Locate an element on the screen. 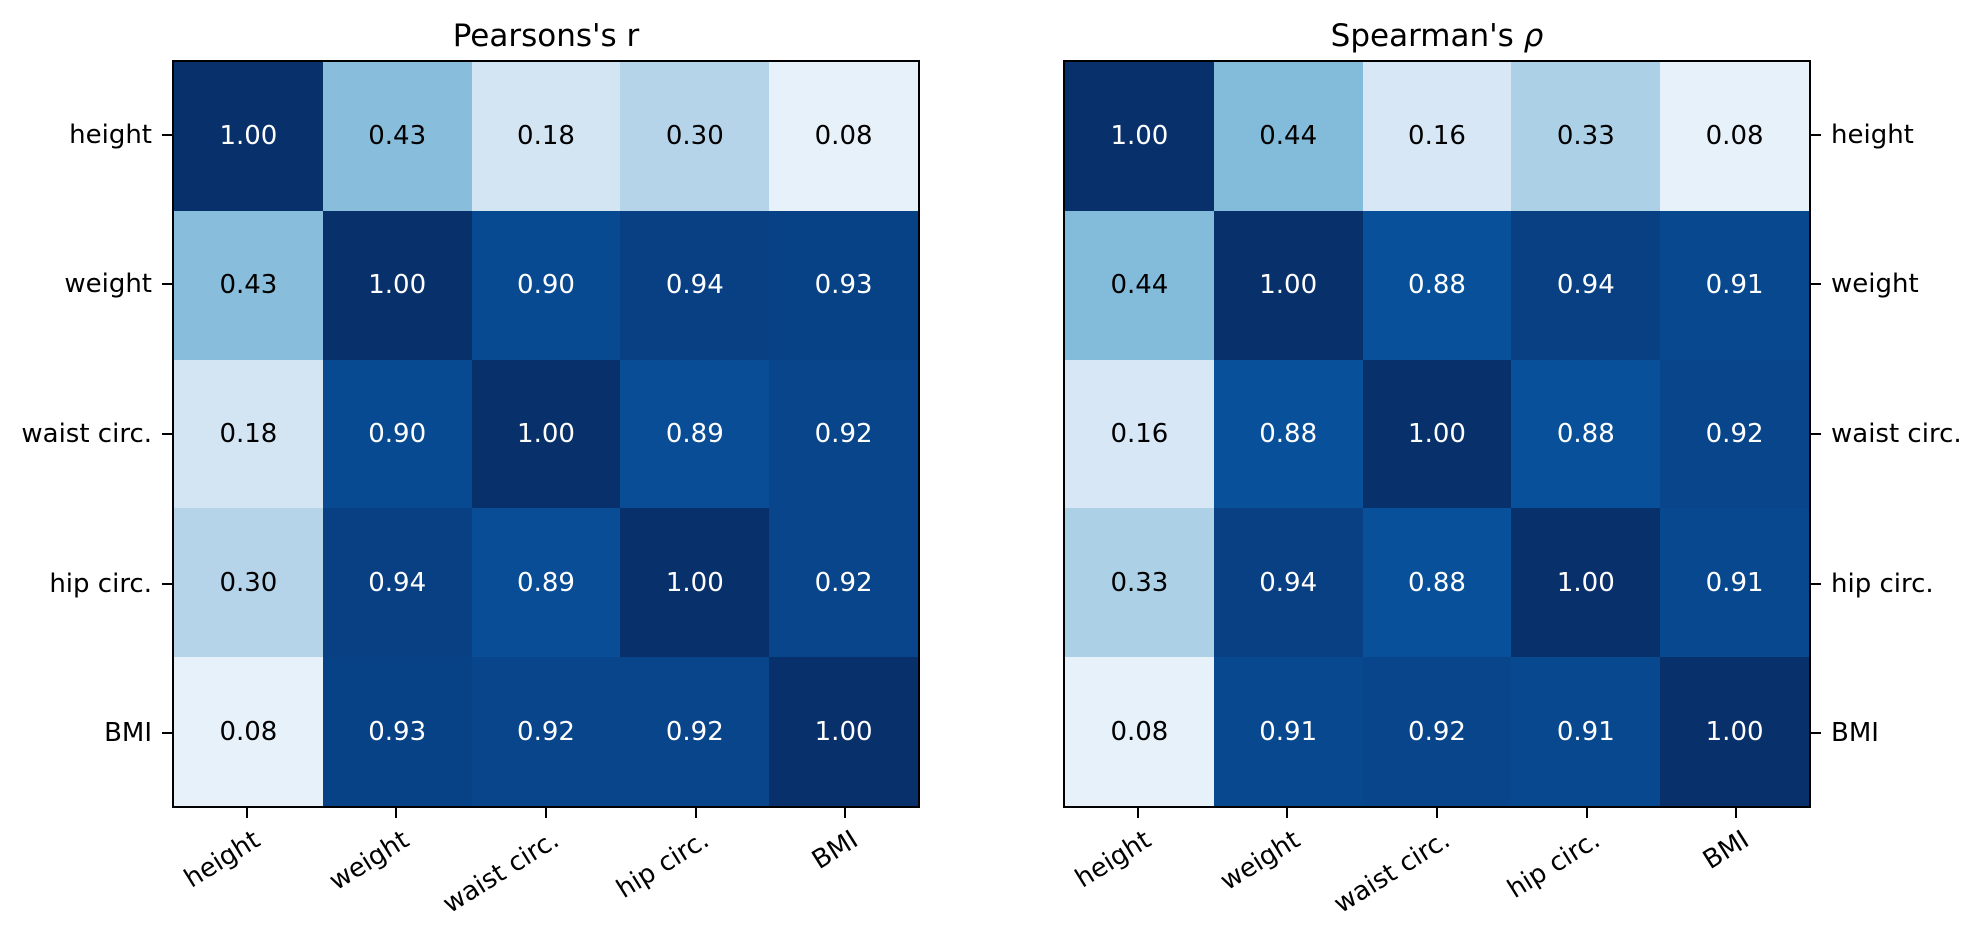 Image resolution: width=1980 pixels, height=931 pixels. chart-title-symbol: ρ is located at coordinates (1533, 36).